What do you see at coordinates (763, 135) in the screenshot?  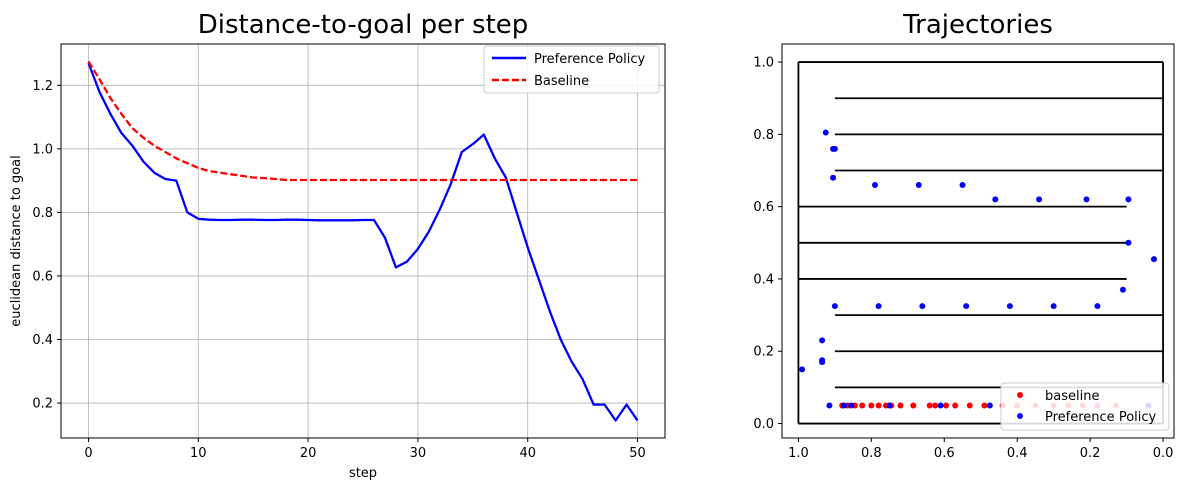 I see `trajectories-ytick-label: 0.8` at bounding box center [763, 135].